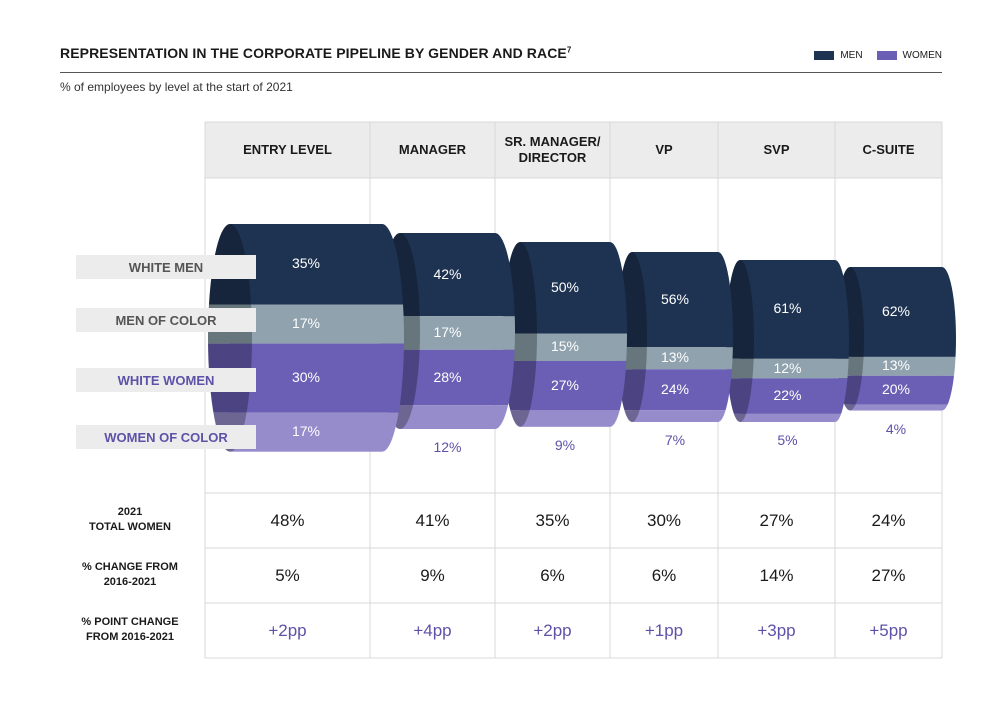 The width and height of the screenshot is (1000, 716). Describe the element at coordinates (130, 567) in the screenshot. I see `table-row-label-line: % CHANGE FROM` at that location.